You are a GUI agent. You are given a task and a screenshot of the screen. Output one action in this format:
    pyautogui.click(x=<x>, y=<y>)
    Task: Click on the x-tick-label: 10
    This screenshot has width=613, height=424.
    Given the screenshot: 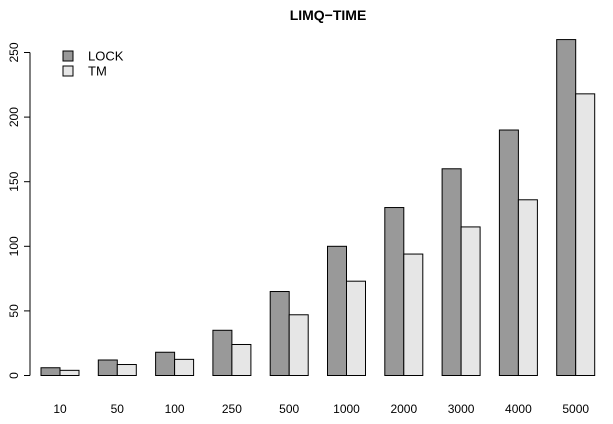 What is the action you would take?
    pyautogui.click(x=60, y=409)
    